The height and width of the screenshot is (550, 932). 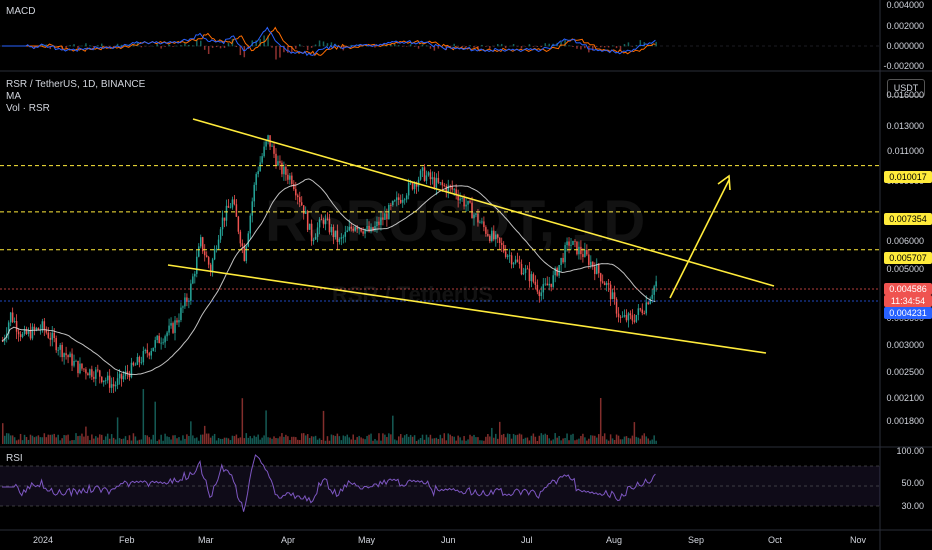 What do you see at coordinates (905, 372) in the screenshot?
I see `price-axis-label: 0.002500` at bounding box center [905, 372].